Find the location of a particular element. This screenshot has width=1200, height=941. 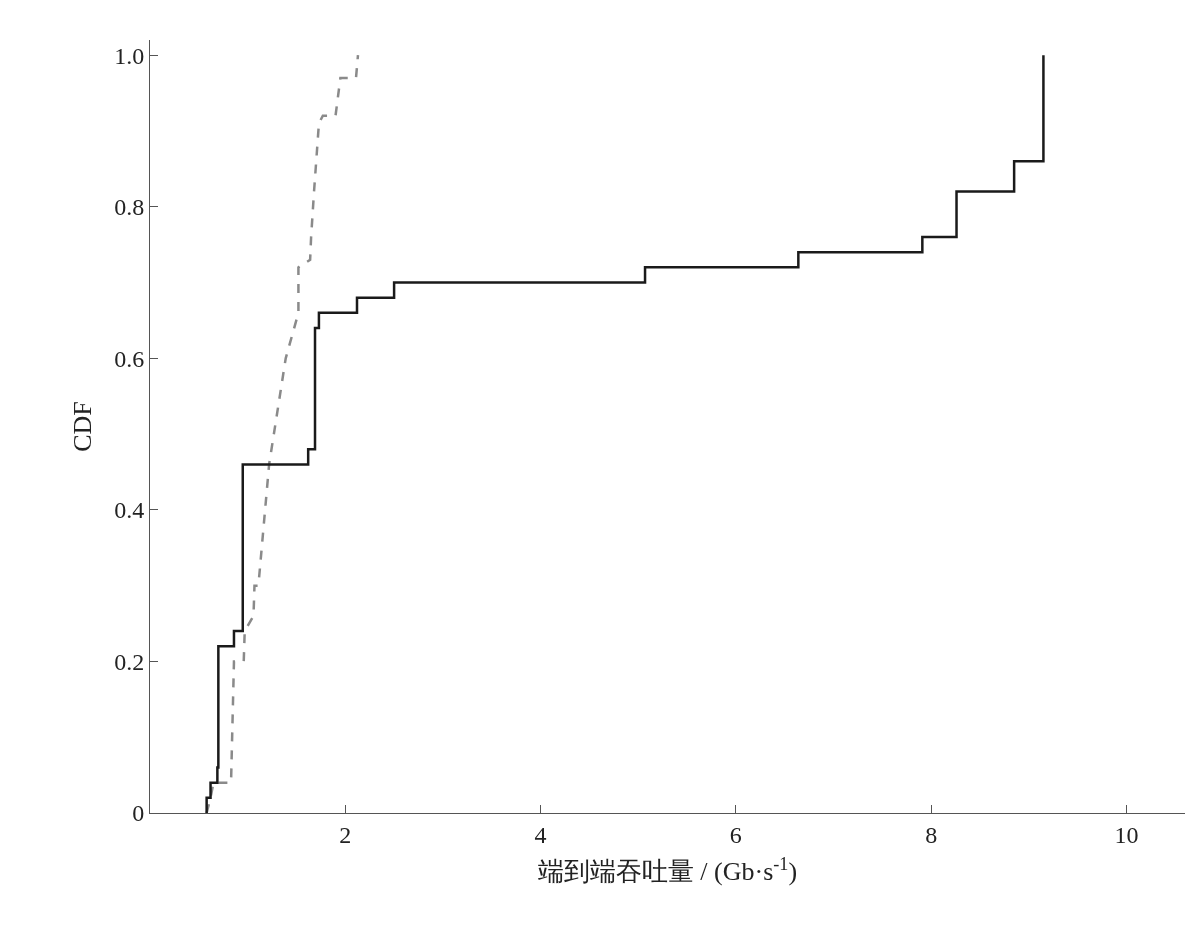

x-tick-label: 4 is located at coordinates (540, 834).